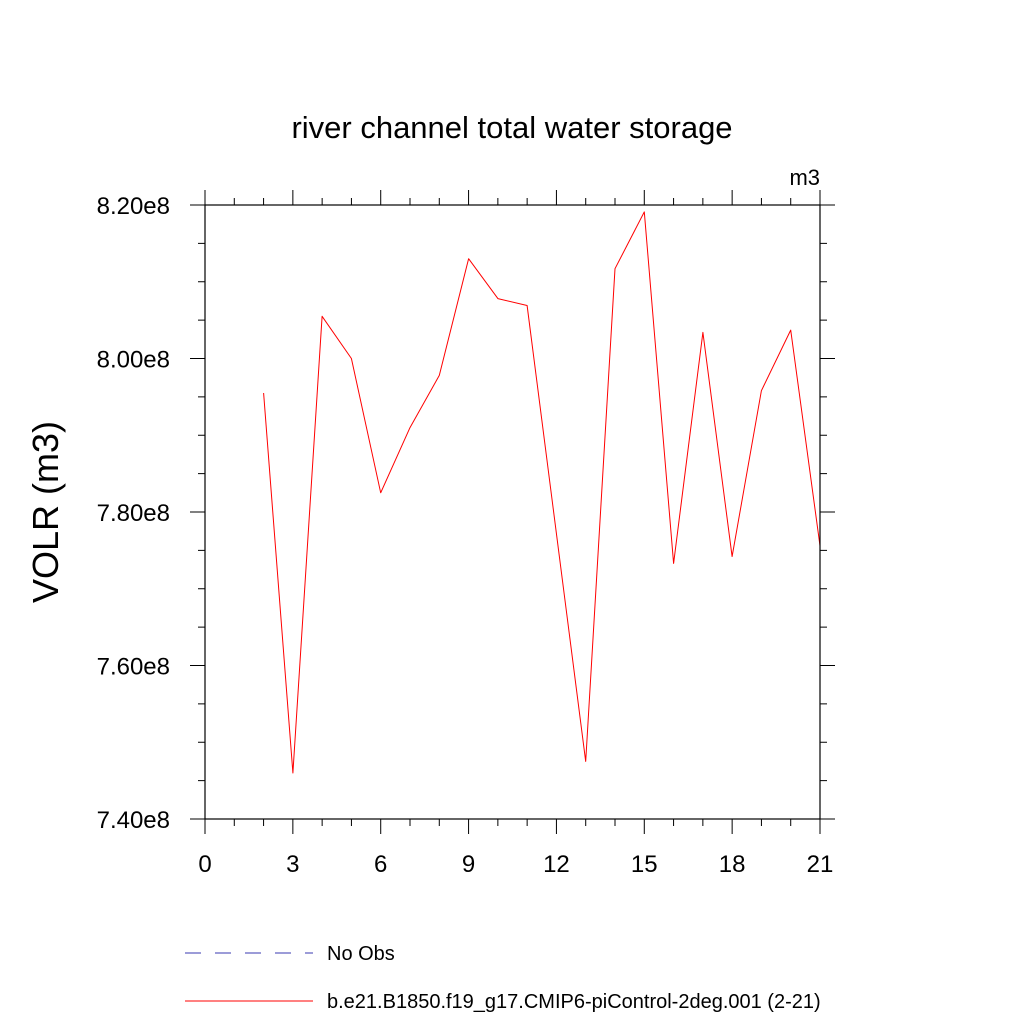  I want to click on units-label: m3, so click(804, 177).